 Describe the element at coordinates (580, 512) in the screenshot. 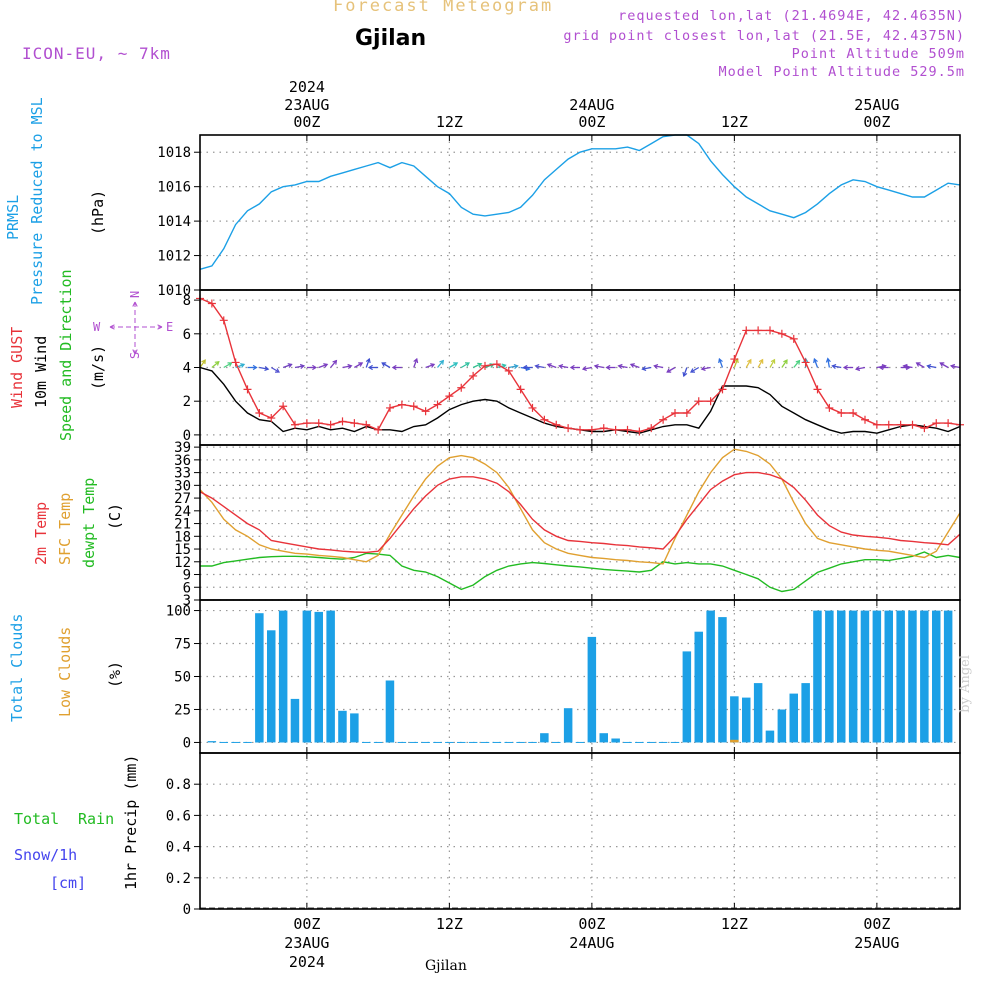

I see `2m-temp-line` at that location.